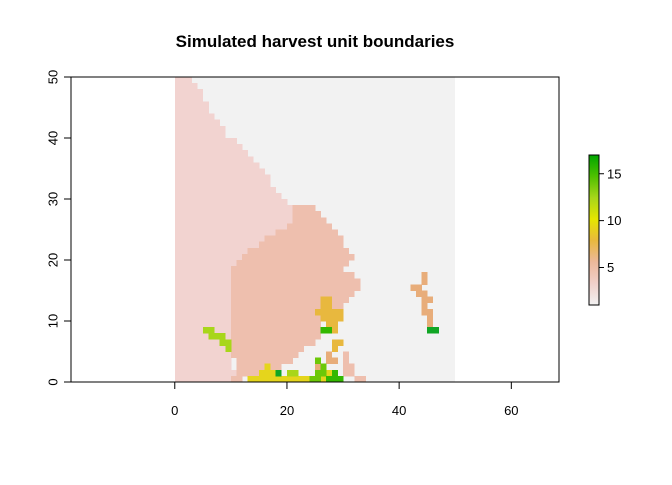 This screenshot has height=485, width=672. I want to click on x-tick-label: 60, so click(511, 410).